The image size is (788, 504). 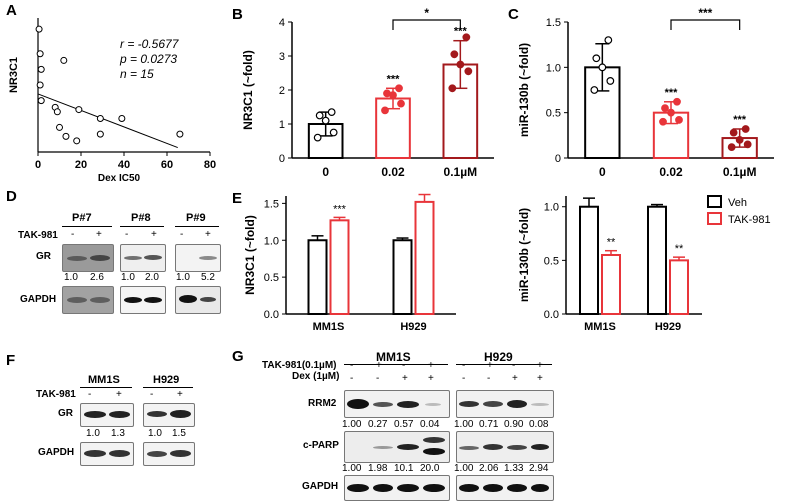 What do you see at coordinates (155, 433) in the screenshot?
I see `f-gr-quant: 1.0` at bounding box center [155, 433].